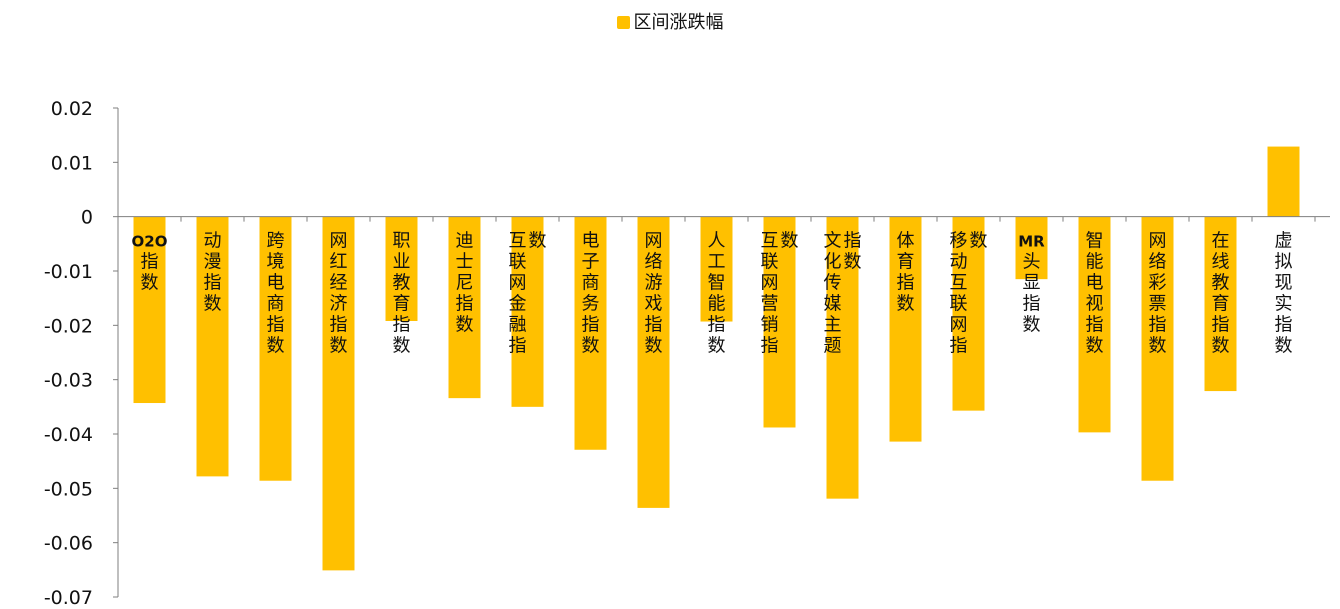 Image resolution: width=1340 pixels, height=609 pixels. I want to click on category-label: 文化传媒主题指数, so click(843, 294).